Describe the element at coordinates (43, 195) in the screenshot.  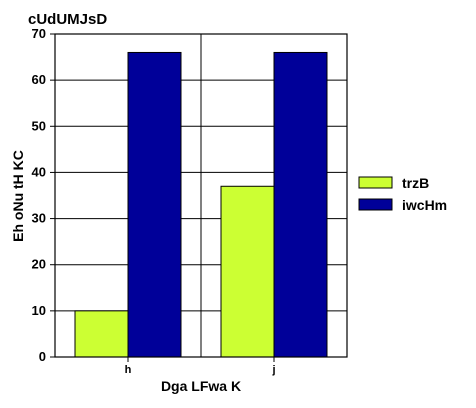
I see `y-axis-ticks: 0 10 20 30 40 50 60 70` at that location.